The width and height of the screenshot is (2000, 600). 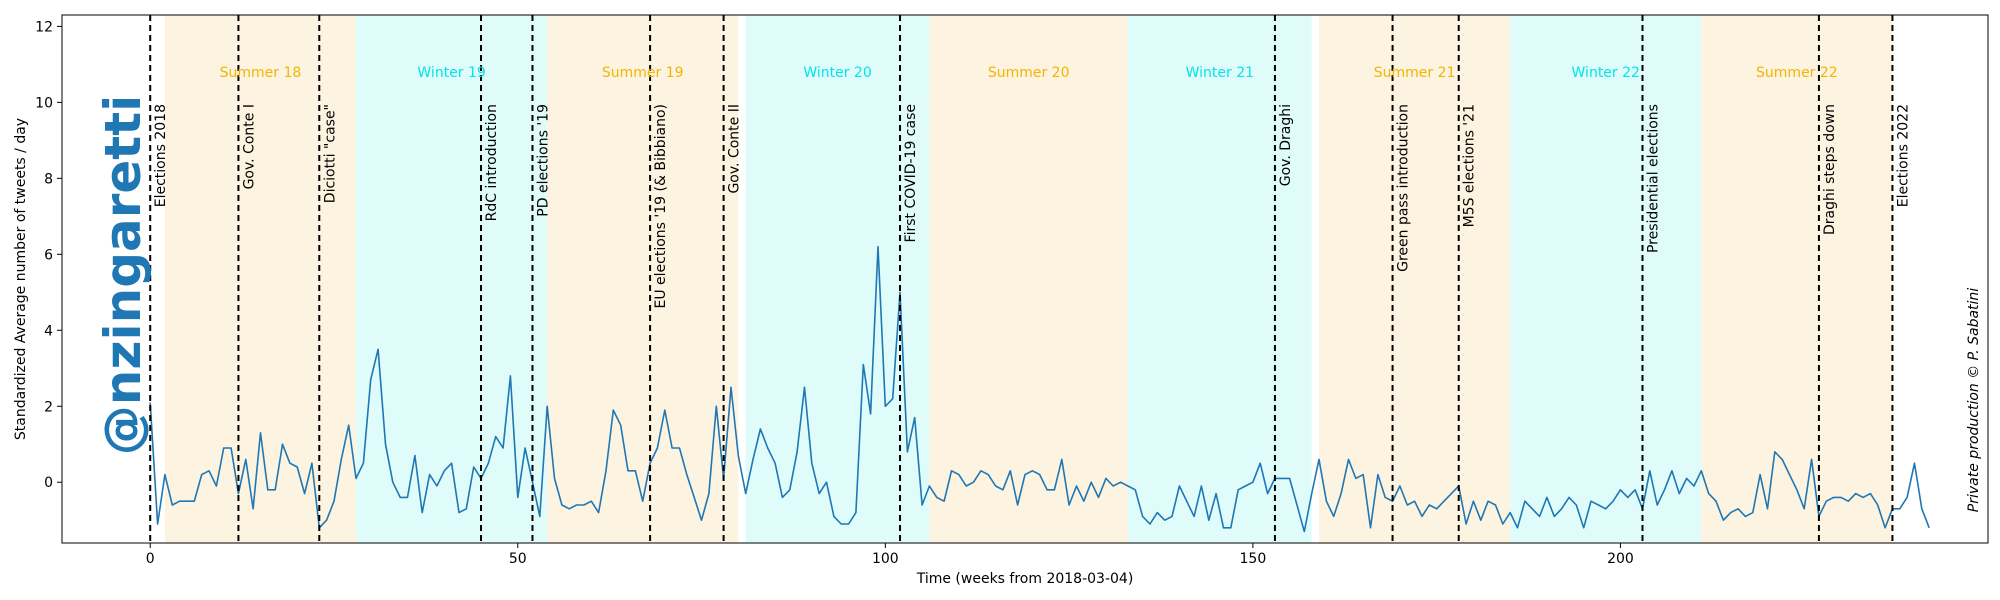 What do you see at coordinates (911, 173) in the screenshot?
I see `event-label-7: First COVID-19 case` at bounding box center [911, 173].